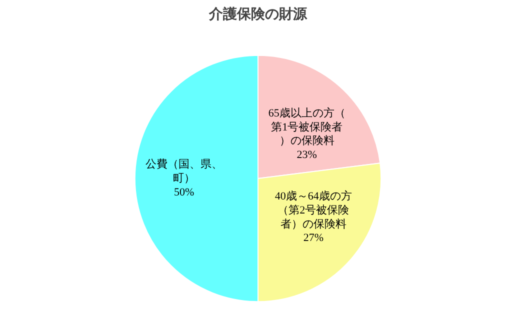 Image resolution: width=515 pixels, height=334 pixels. I want to click on data-label: 27%, so click(313, 238).